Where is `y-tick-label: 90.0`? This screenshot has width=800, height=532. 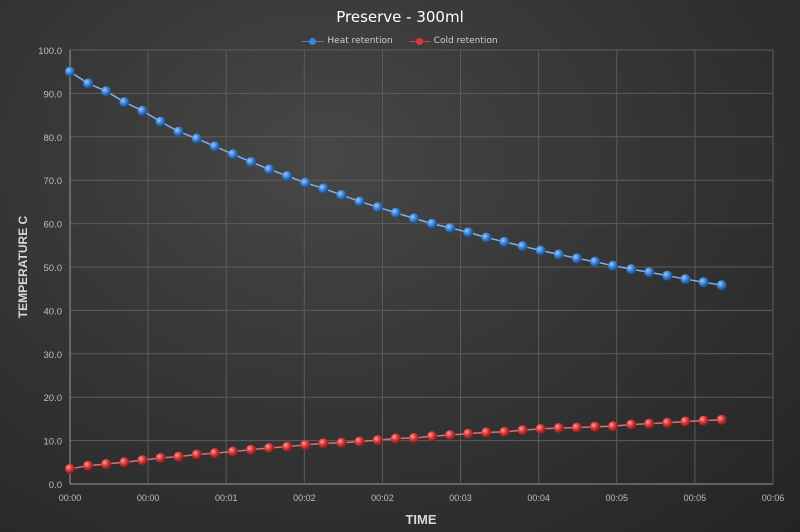 y-tick-label: 90.0 is located at coordinates (53, 94).